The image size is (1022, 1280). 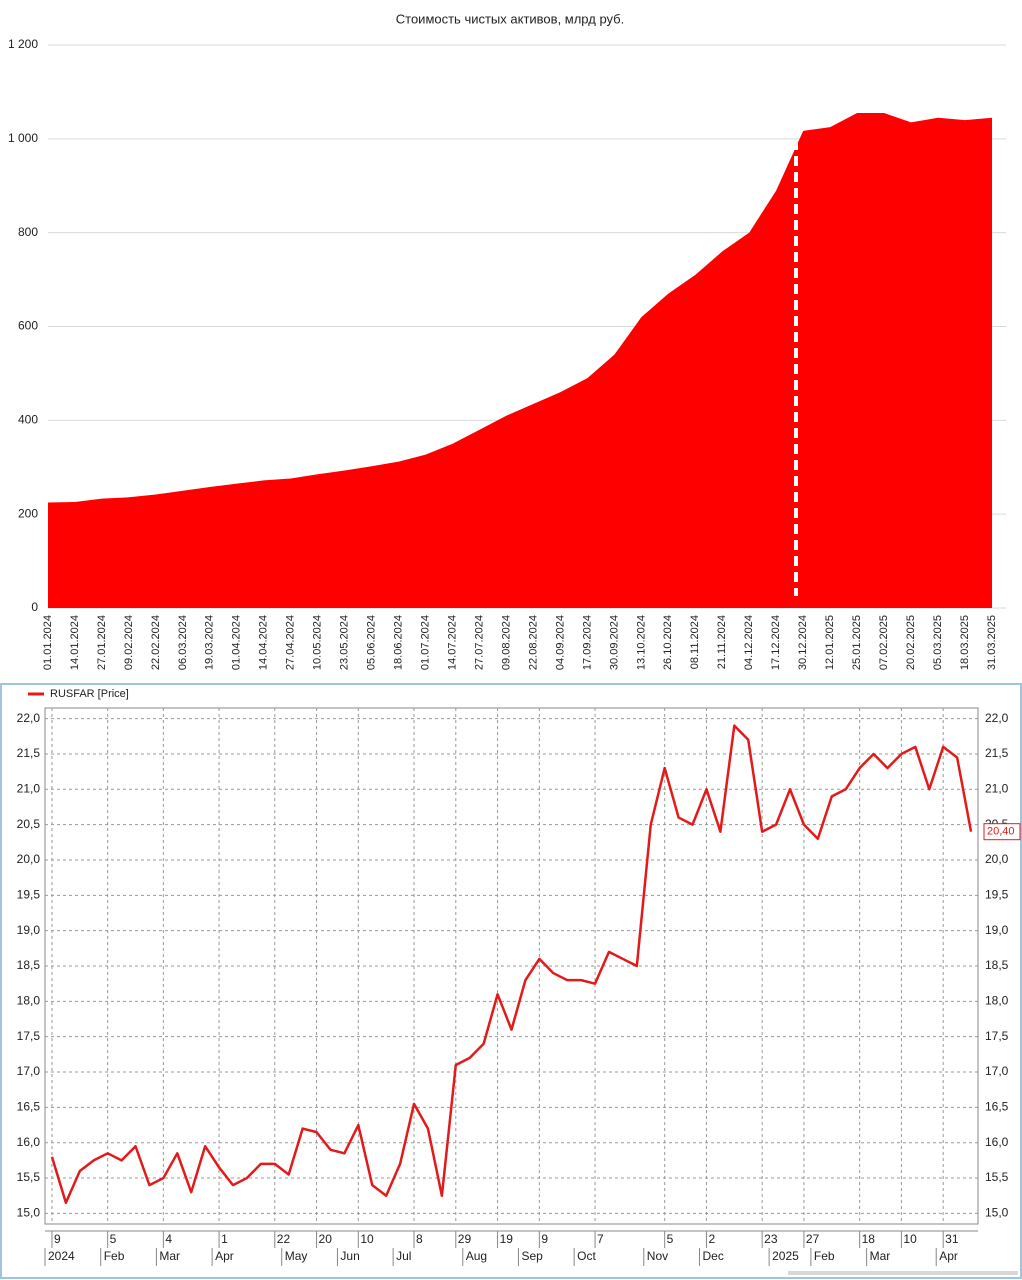 What do you see at coordinates (997, 1213) in the screenshot?
I see `y-tick-label-right: 15,0` at bounding box center [997, 1213].